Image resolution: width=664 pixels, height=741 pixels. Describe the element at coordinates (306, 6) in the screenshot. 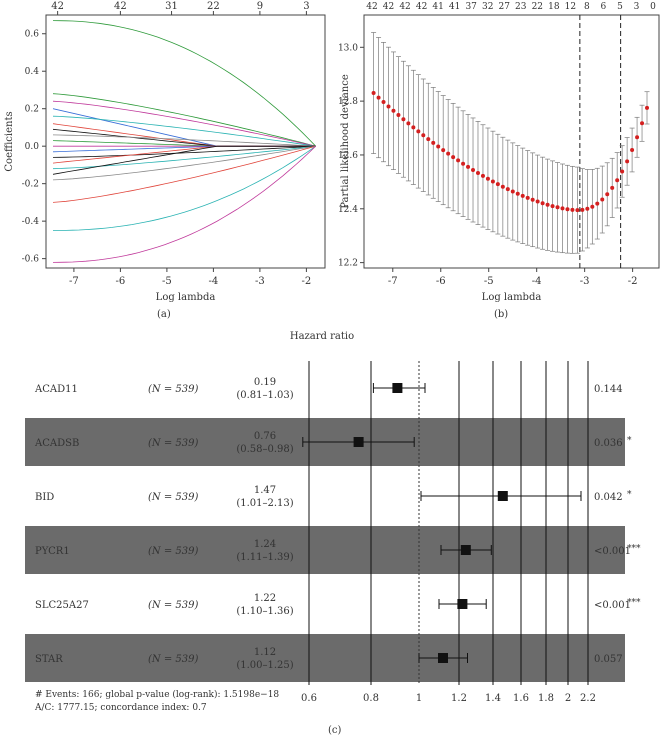

I see `top-tick-label: 3` at that location.